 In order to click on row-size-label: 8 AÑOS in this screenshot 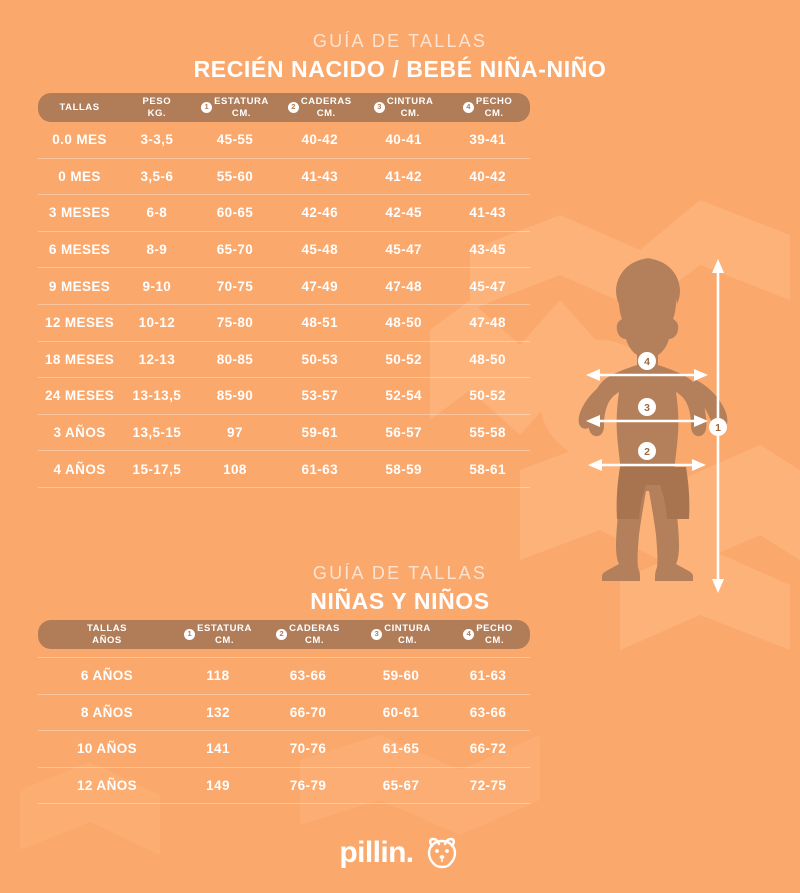, I will do `click(107, 712)`.